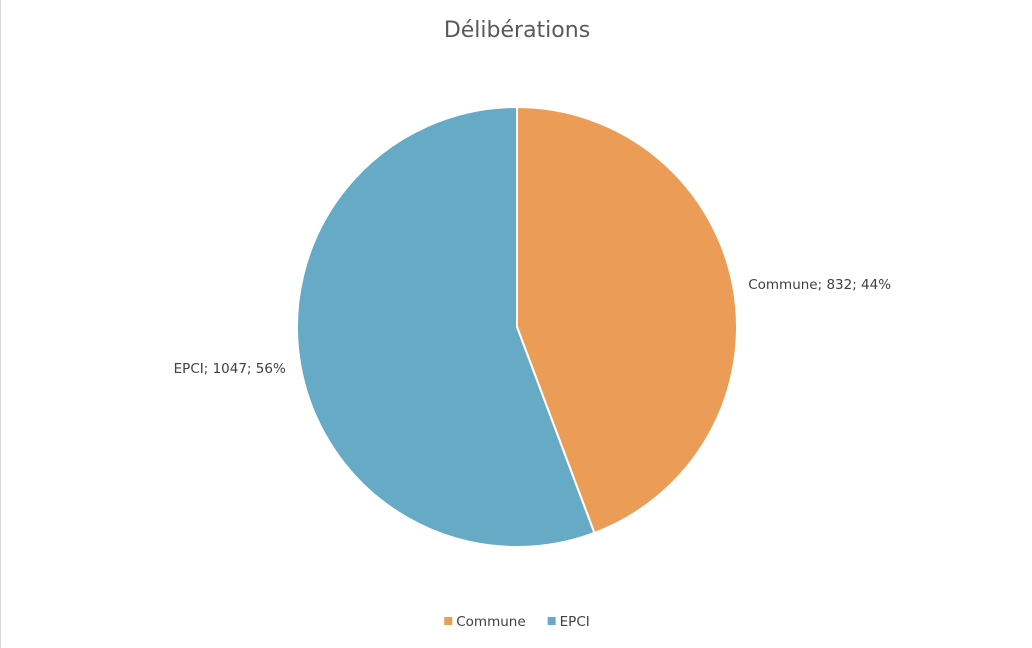 The height and width of the screenshot is (648, 1032). Describe the element at coordinates (517, 30) in the screenshot. I see `chart-title: Délibérations` at that location.